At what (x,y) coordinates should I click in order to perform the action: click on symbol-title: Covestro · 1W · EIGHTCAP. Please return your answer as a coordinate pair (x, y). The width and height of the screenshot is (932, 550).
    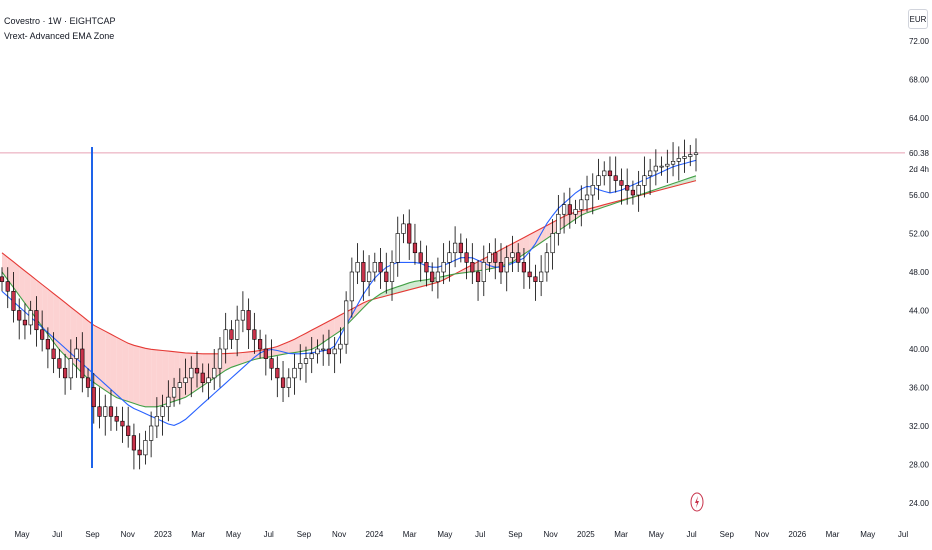
    Looking at the image, I should click on (60, 21).